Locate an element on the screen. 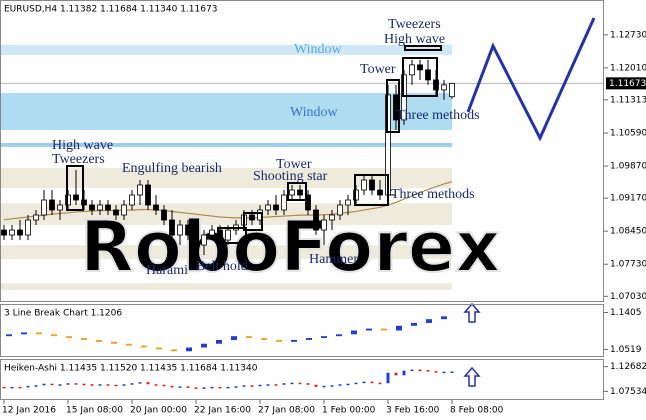  y-tick-label: 1.10590 is located at coordinates (628, 134).